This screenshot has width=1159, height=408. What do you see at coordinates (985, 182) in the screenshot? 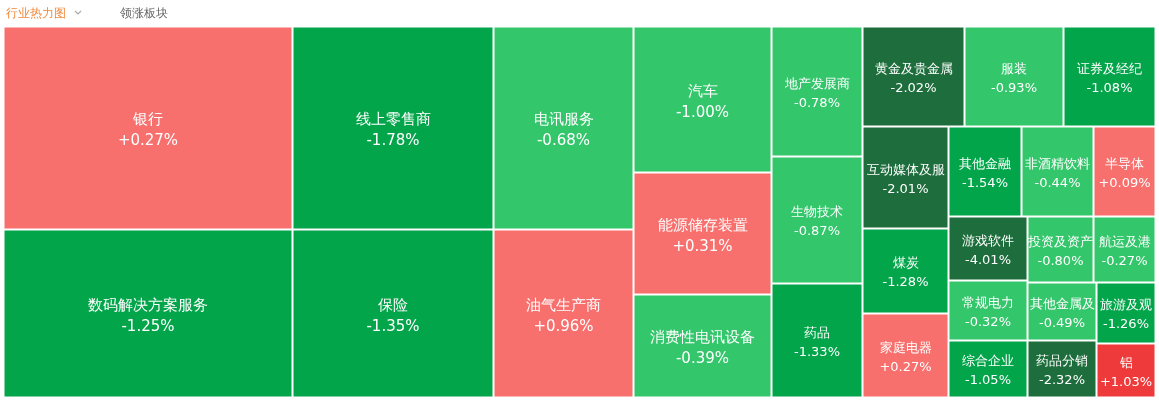
I see `data-label: -1.54%` at bounding box center [985, 182].